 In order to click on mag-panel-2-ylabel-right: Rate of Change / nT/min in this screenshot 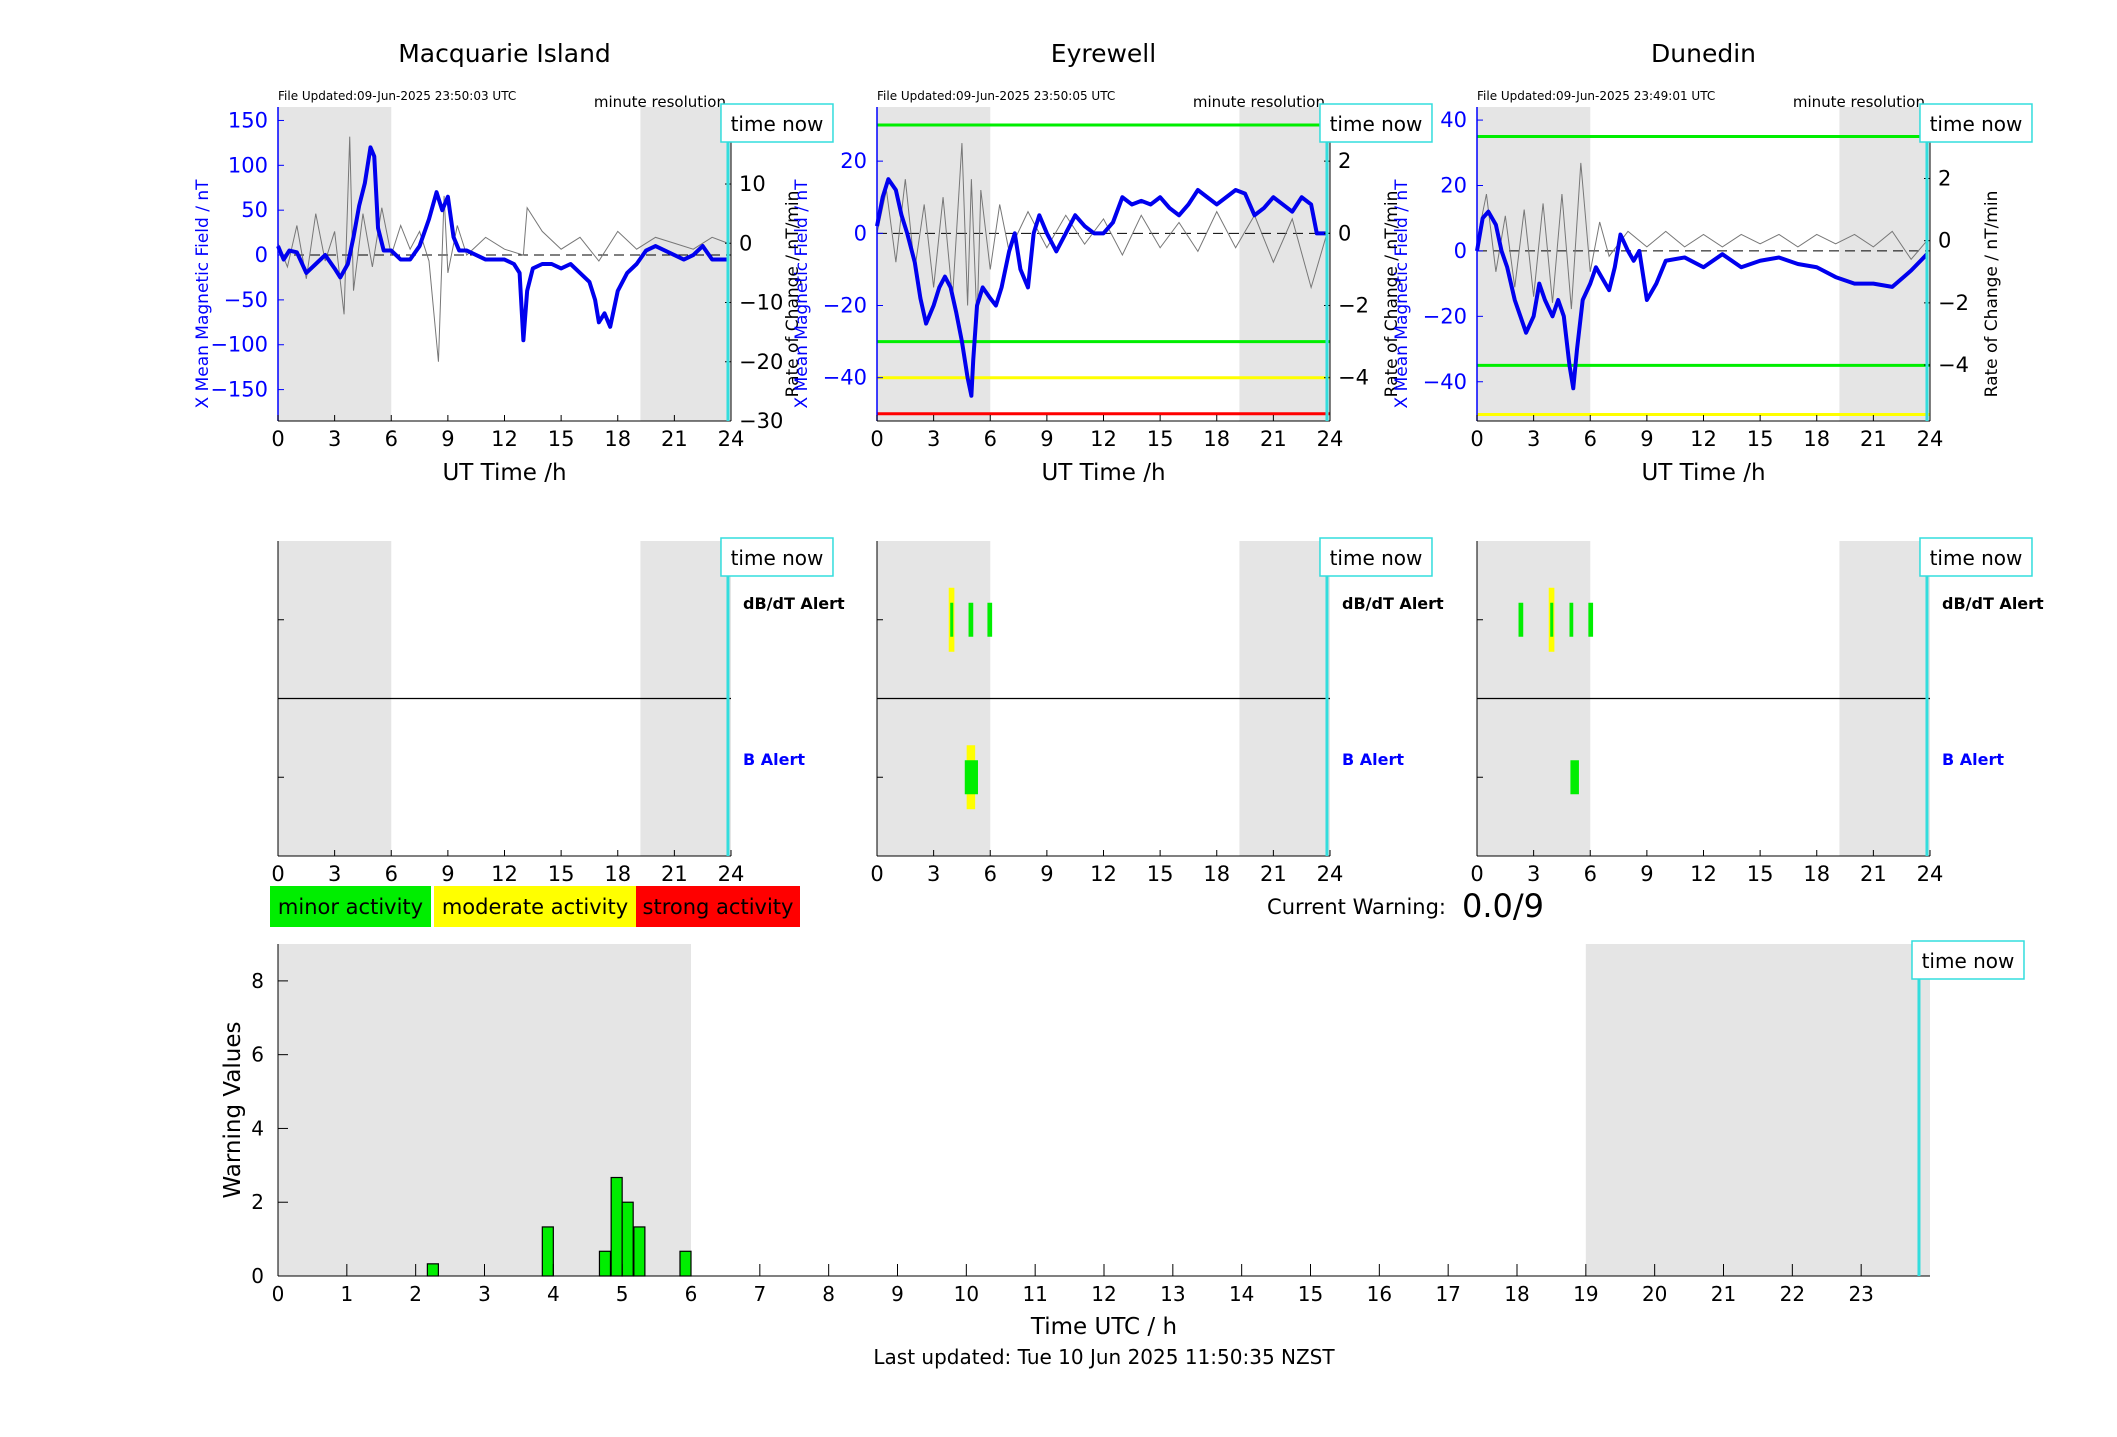, I will do `click(1992, 294)`.